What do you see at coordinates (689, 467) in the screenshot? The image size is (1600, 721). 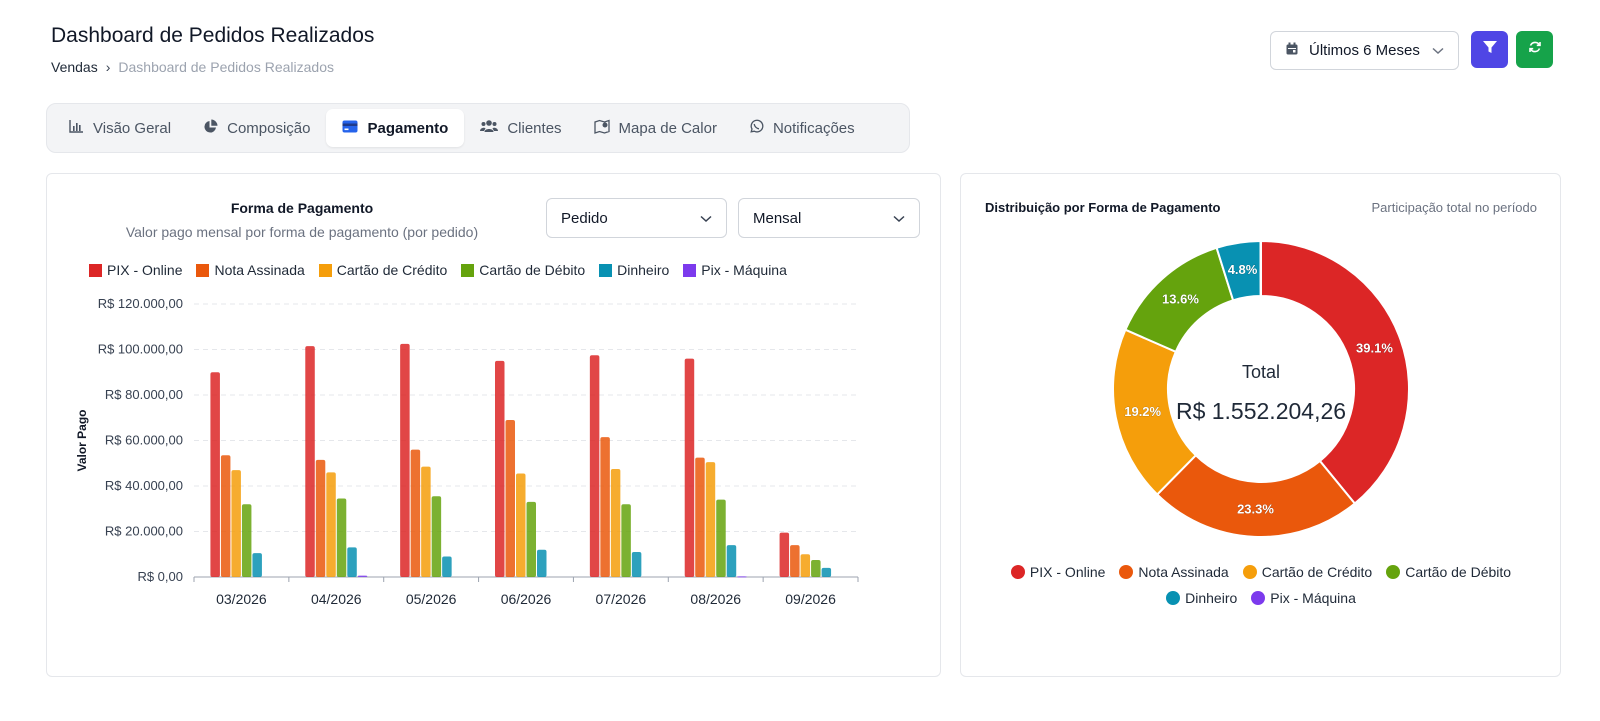 I see `bar-pix-online-08-2026` at bounding box center [689, 467].